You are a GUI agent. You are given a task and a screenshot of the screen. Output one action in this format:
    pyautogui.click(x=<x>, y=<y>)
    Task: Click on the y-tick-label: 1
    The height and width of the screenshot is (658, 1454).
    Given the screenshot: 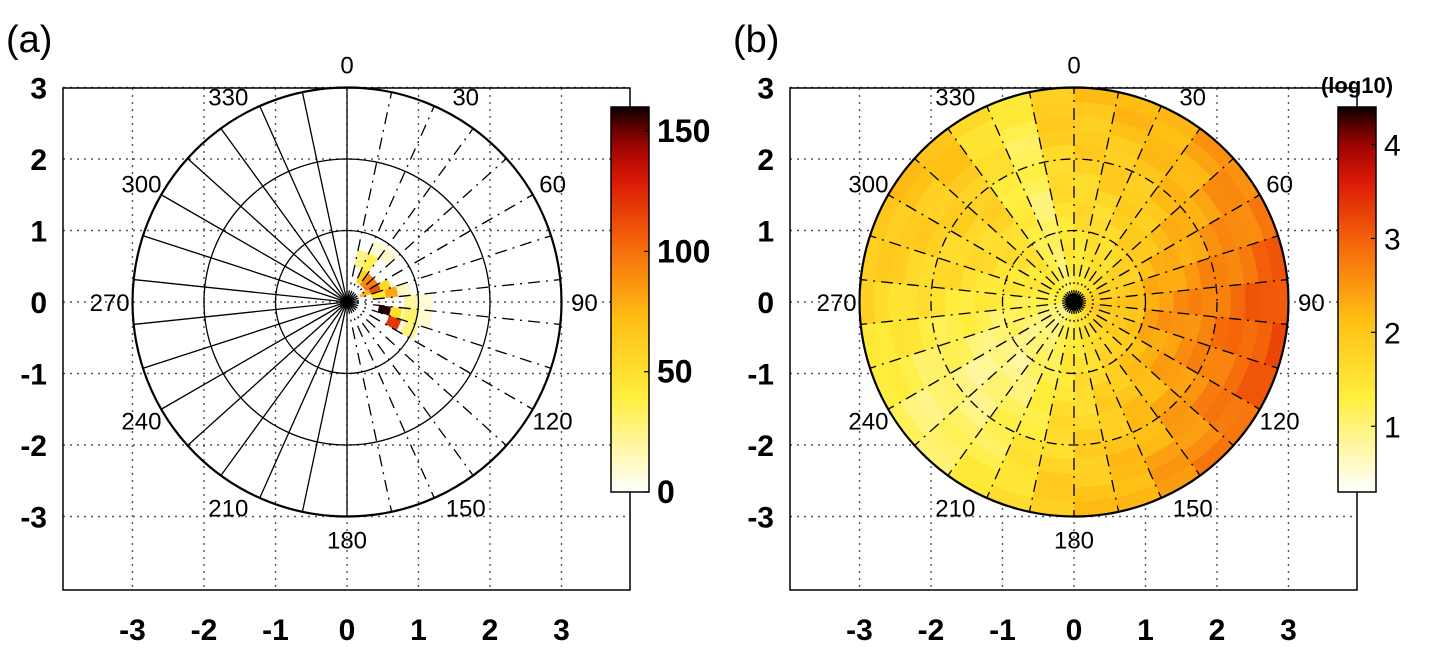 What is the action you would take?
    pyautogui.click(x=765, y=232)
    